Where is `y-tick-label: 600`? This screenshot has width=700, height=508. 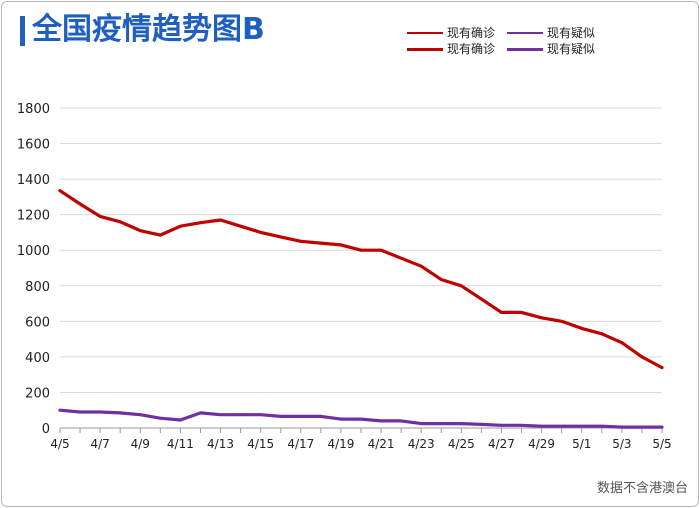
y-tick-label: 600 is located at coordinates (37, 322).